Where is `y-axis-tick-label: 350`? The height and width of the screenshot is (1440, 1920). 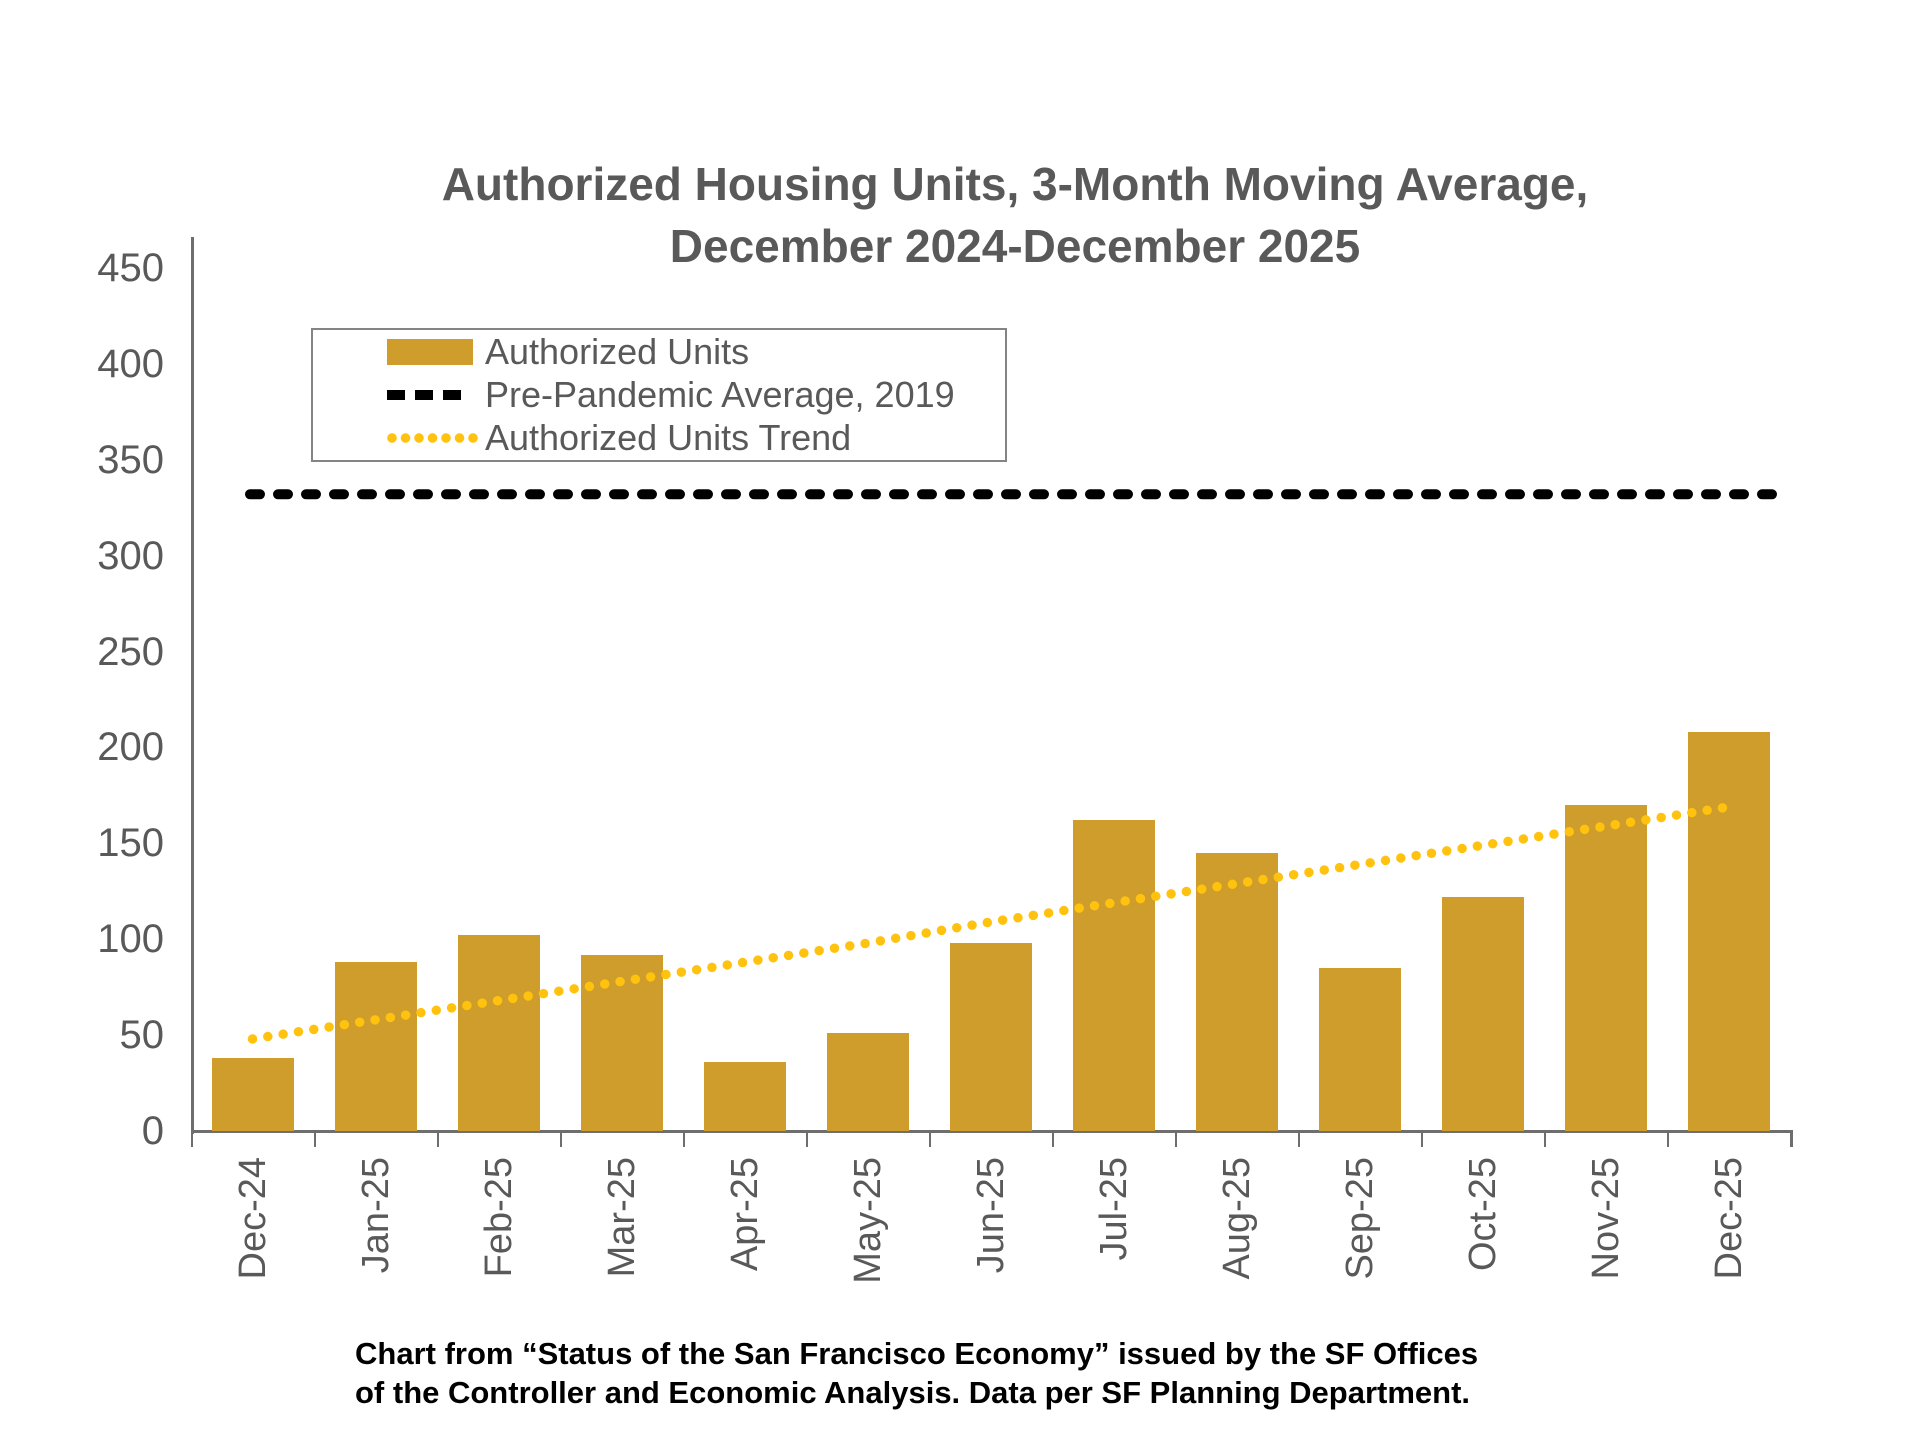
y-axis-tick-label: 350 is located at coordinates (130, 459).